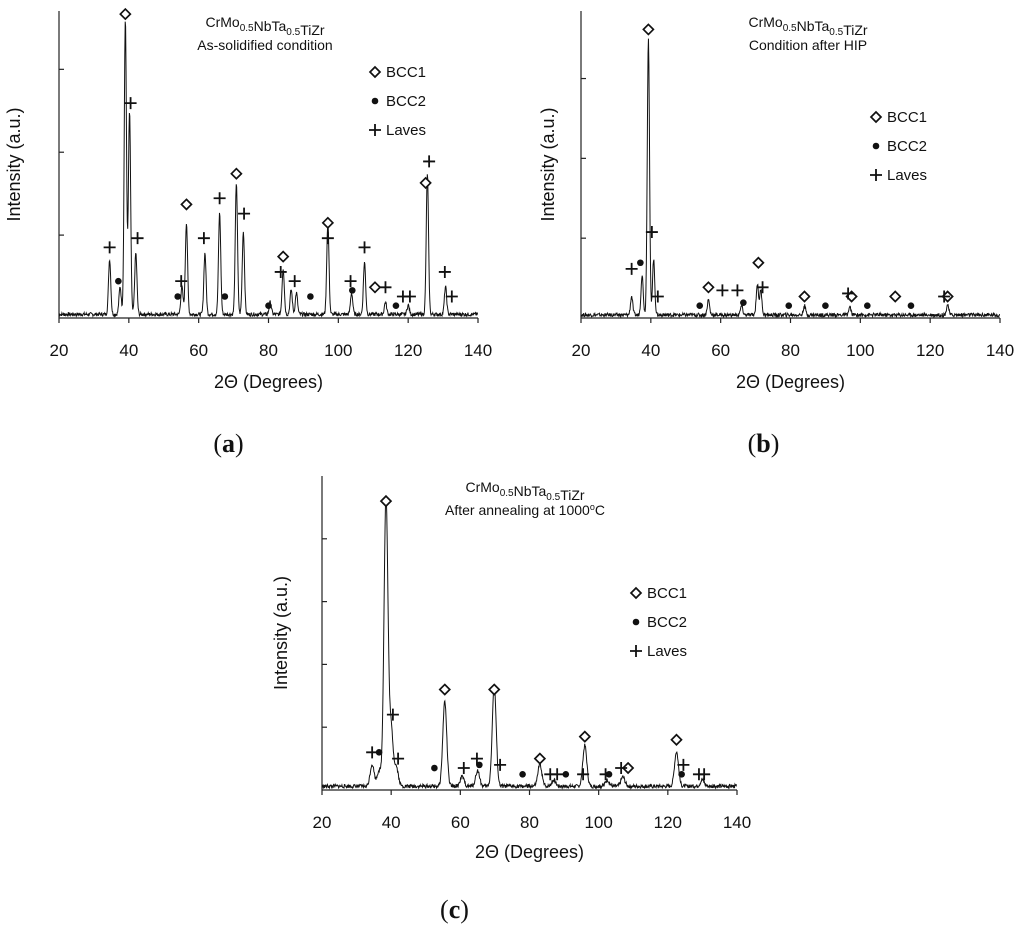 This screenshot has height=934, width=1024. What do you see at coordinates (478, 350) in the screenshot?
I see `x-tick-label: 140` at bounding box center [478, 350].